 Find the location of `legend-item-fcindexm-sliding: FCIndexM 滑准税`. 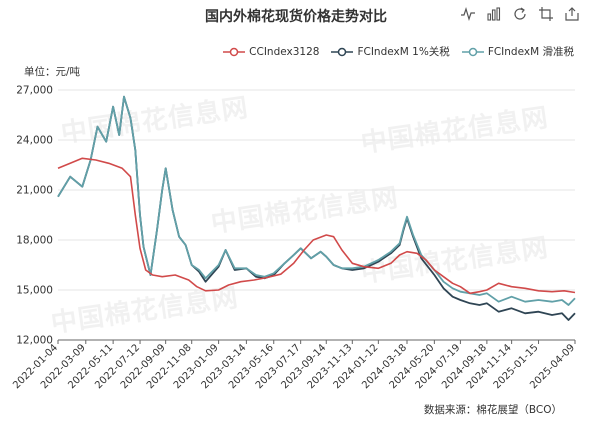

legend-item-fcindexm-sliding: FCIndexM 滑准税 is located at coordinates (517, 51).